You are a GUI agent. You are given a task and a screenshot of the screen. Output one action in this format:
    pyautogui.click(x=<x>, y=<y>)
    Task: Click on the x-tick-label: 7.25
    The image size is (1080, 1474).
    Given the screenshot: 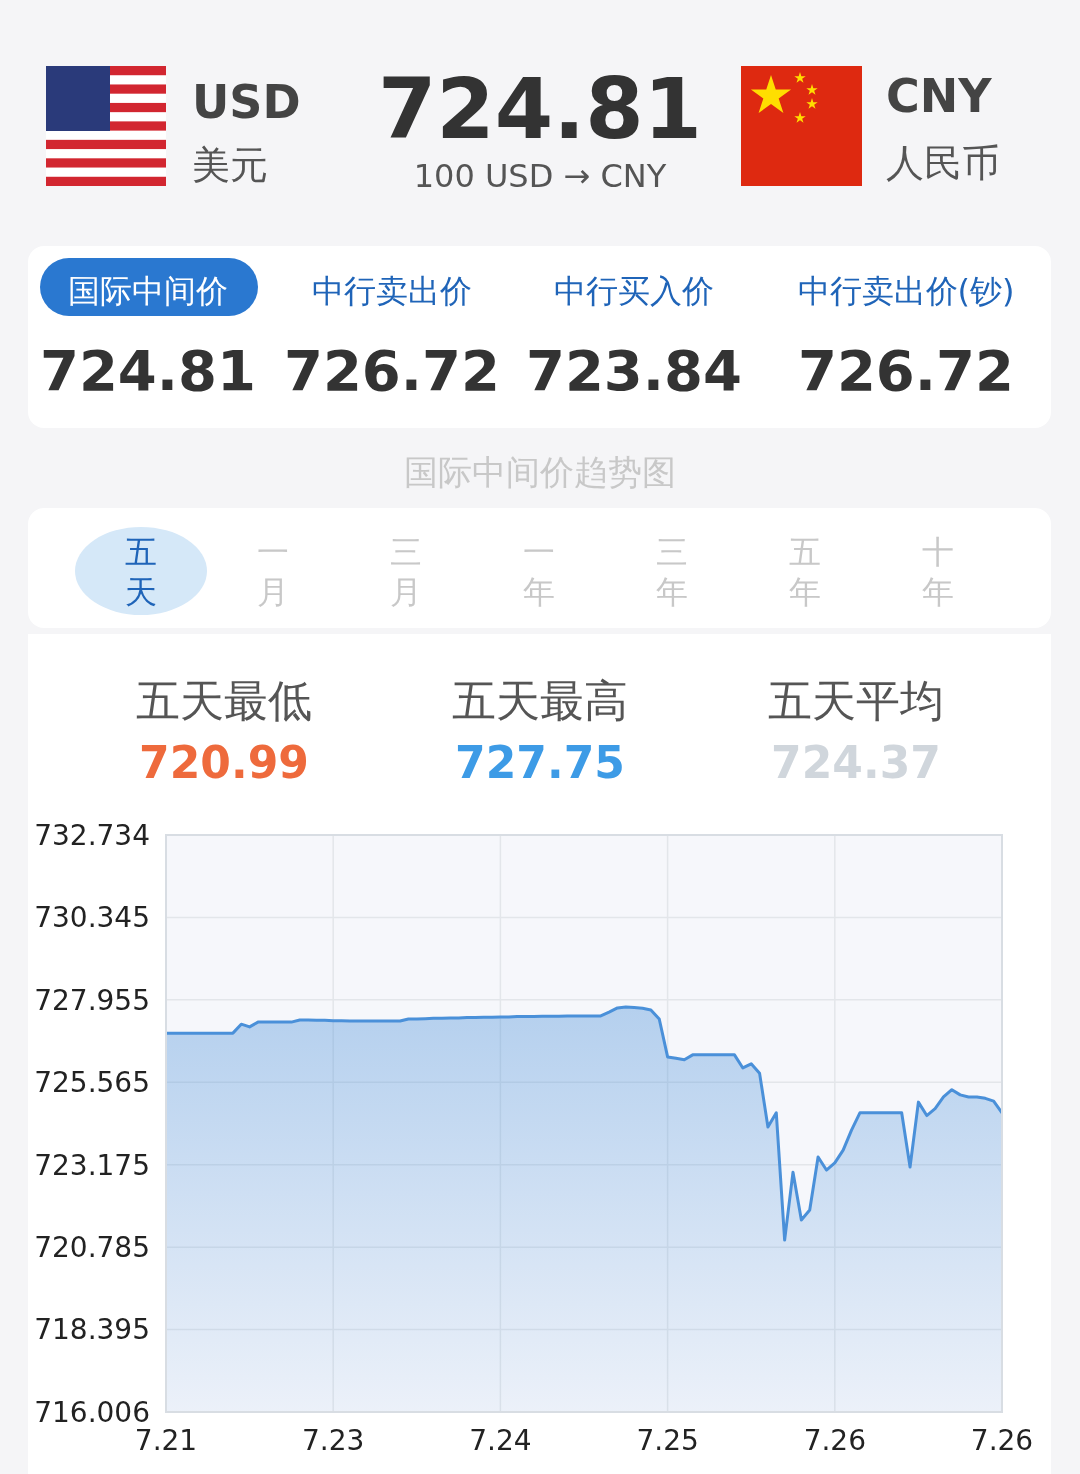 What is the action you would take?
    pyautogui.click(x=667, y=1440)
    